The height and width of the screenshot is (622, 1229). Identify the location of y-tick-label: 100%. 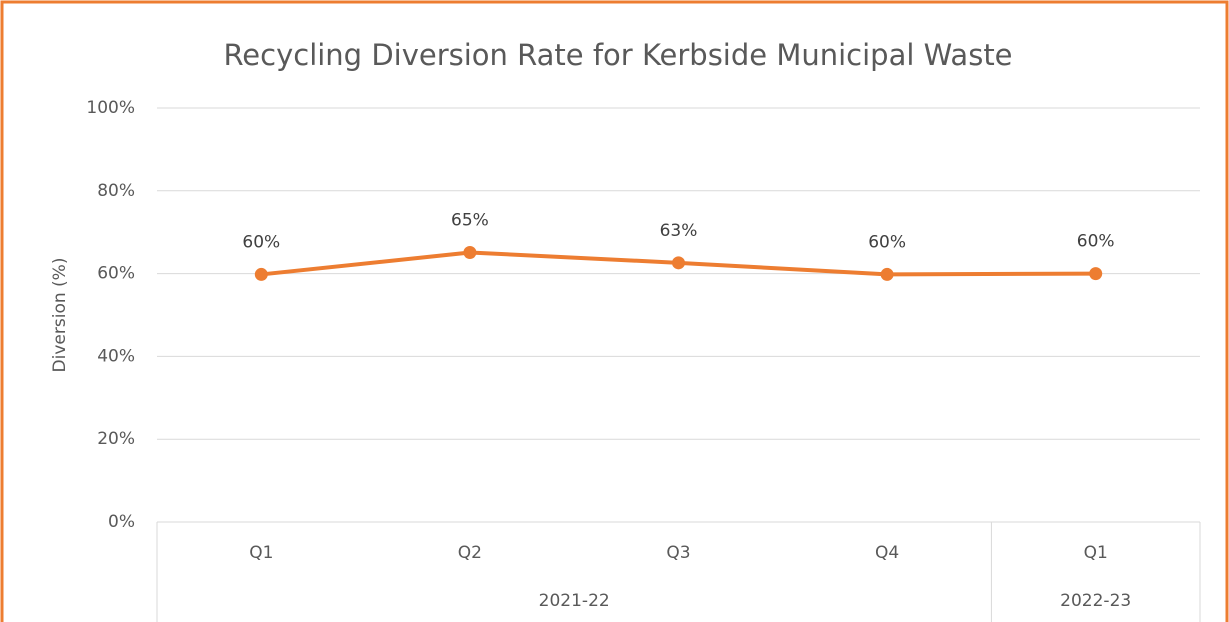
(110, 108).